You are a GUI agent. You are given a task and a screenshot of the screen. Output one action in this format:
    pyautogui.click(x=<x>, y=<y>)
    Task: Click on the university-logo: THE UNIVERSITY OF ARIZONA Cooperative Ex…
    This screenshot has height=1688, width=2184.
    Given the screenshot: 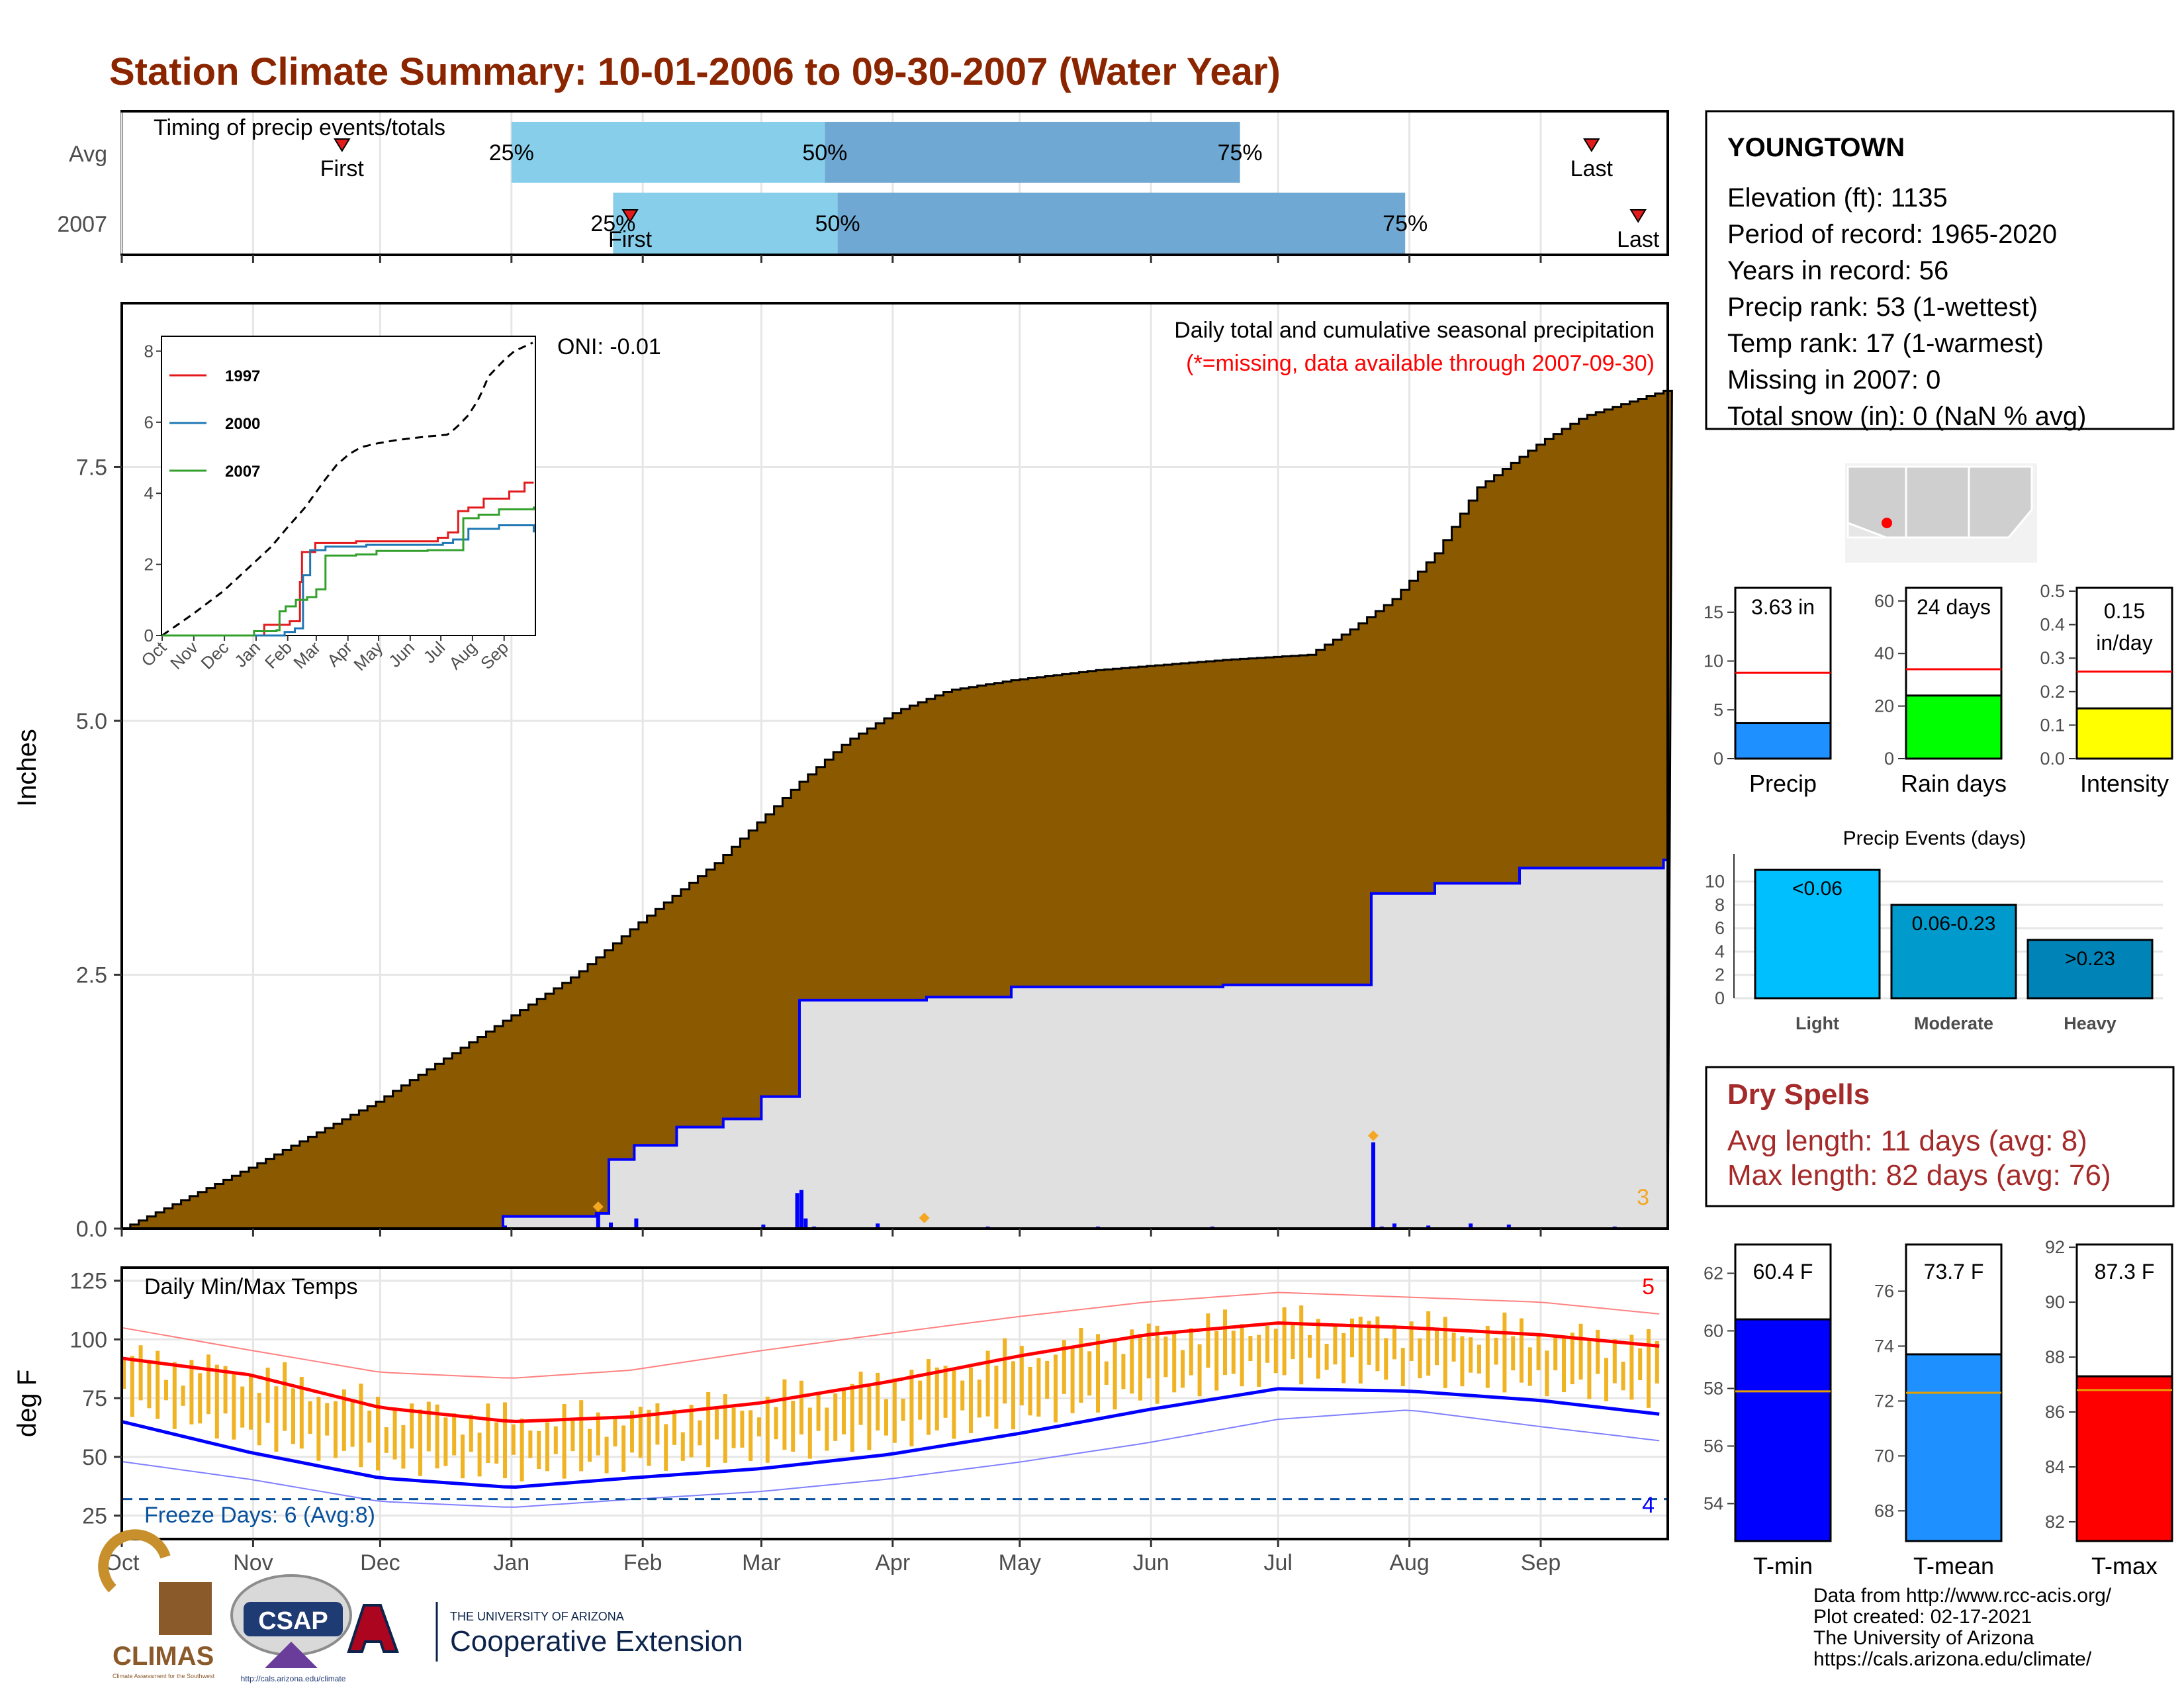 What is the action you would take?
    pyautogui.click(x=545, y=1632)
    